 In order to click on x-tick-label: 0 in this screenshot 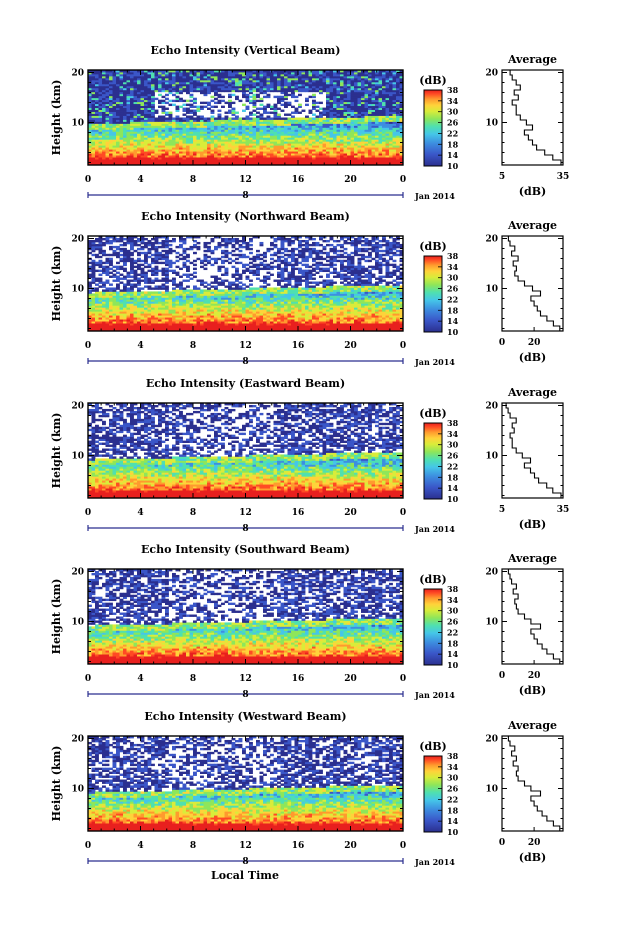, I will do `click(88, 180)`.